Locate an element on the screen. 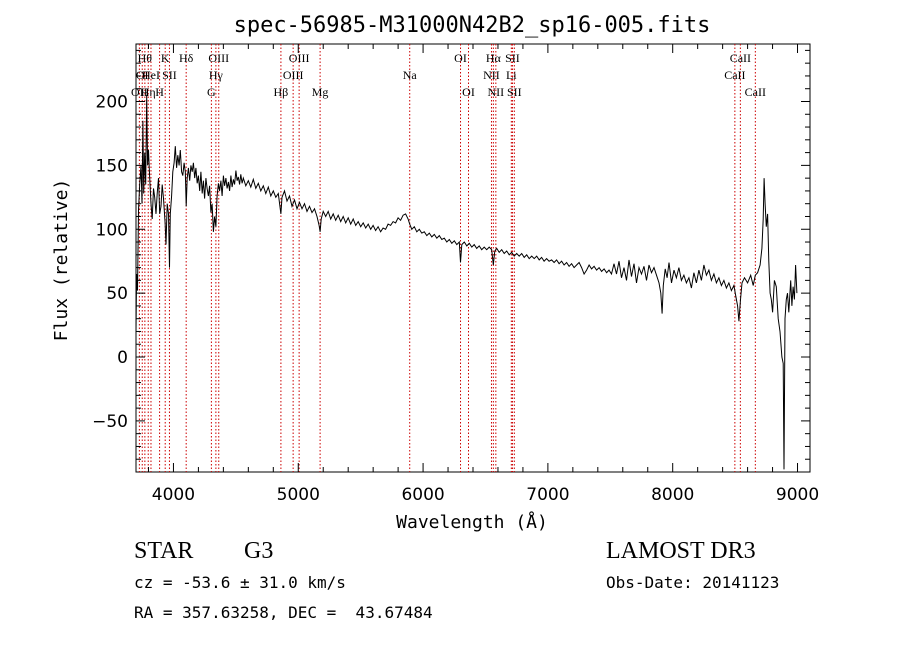  line-label-12: Hβ is located at coordinates (281, 92).